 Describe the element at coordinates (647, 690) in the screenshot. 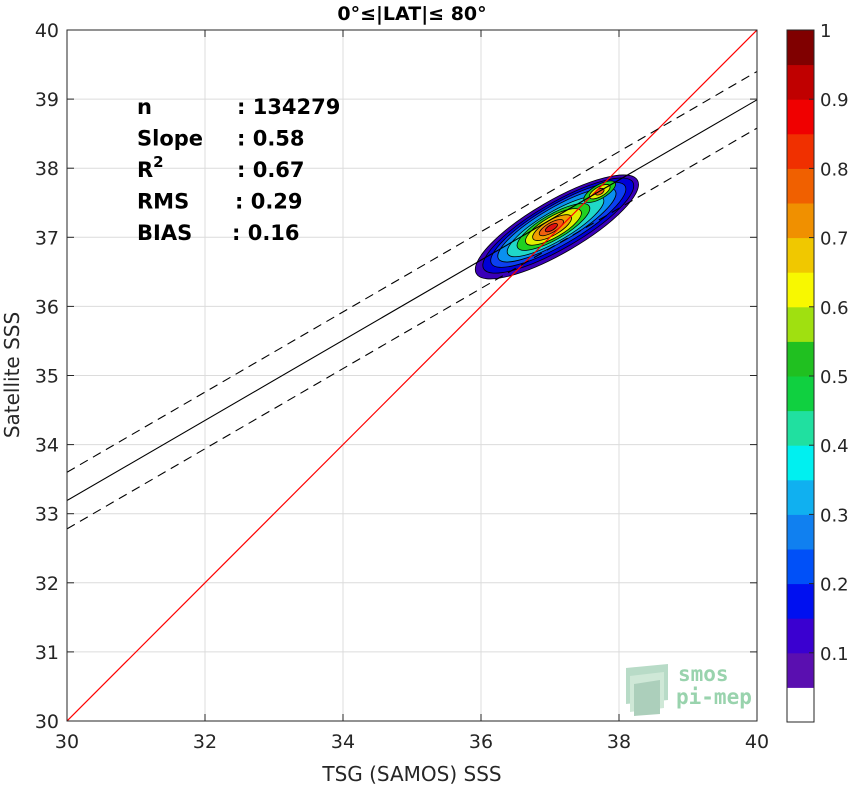

I see `smos-logo-icon` at that location.